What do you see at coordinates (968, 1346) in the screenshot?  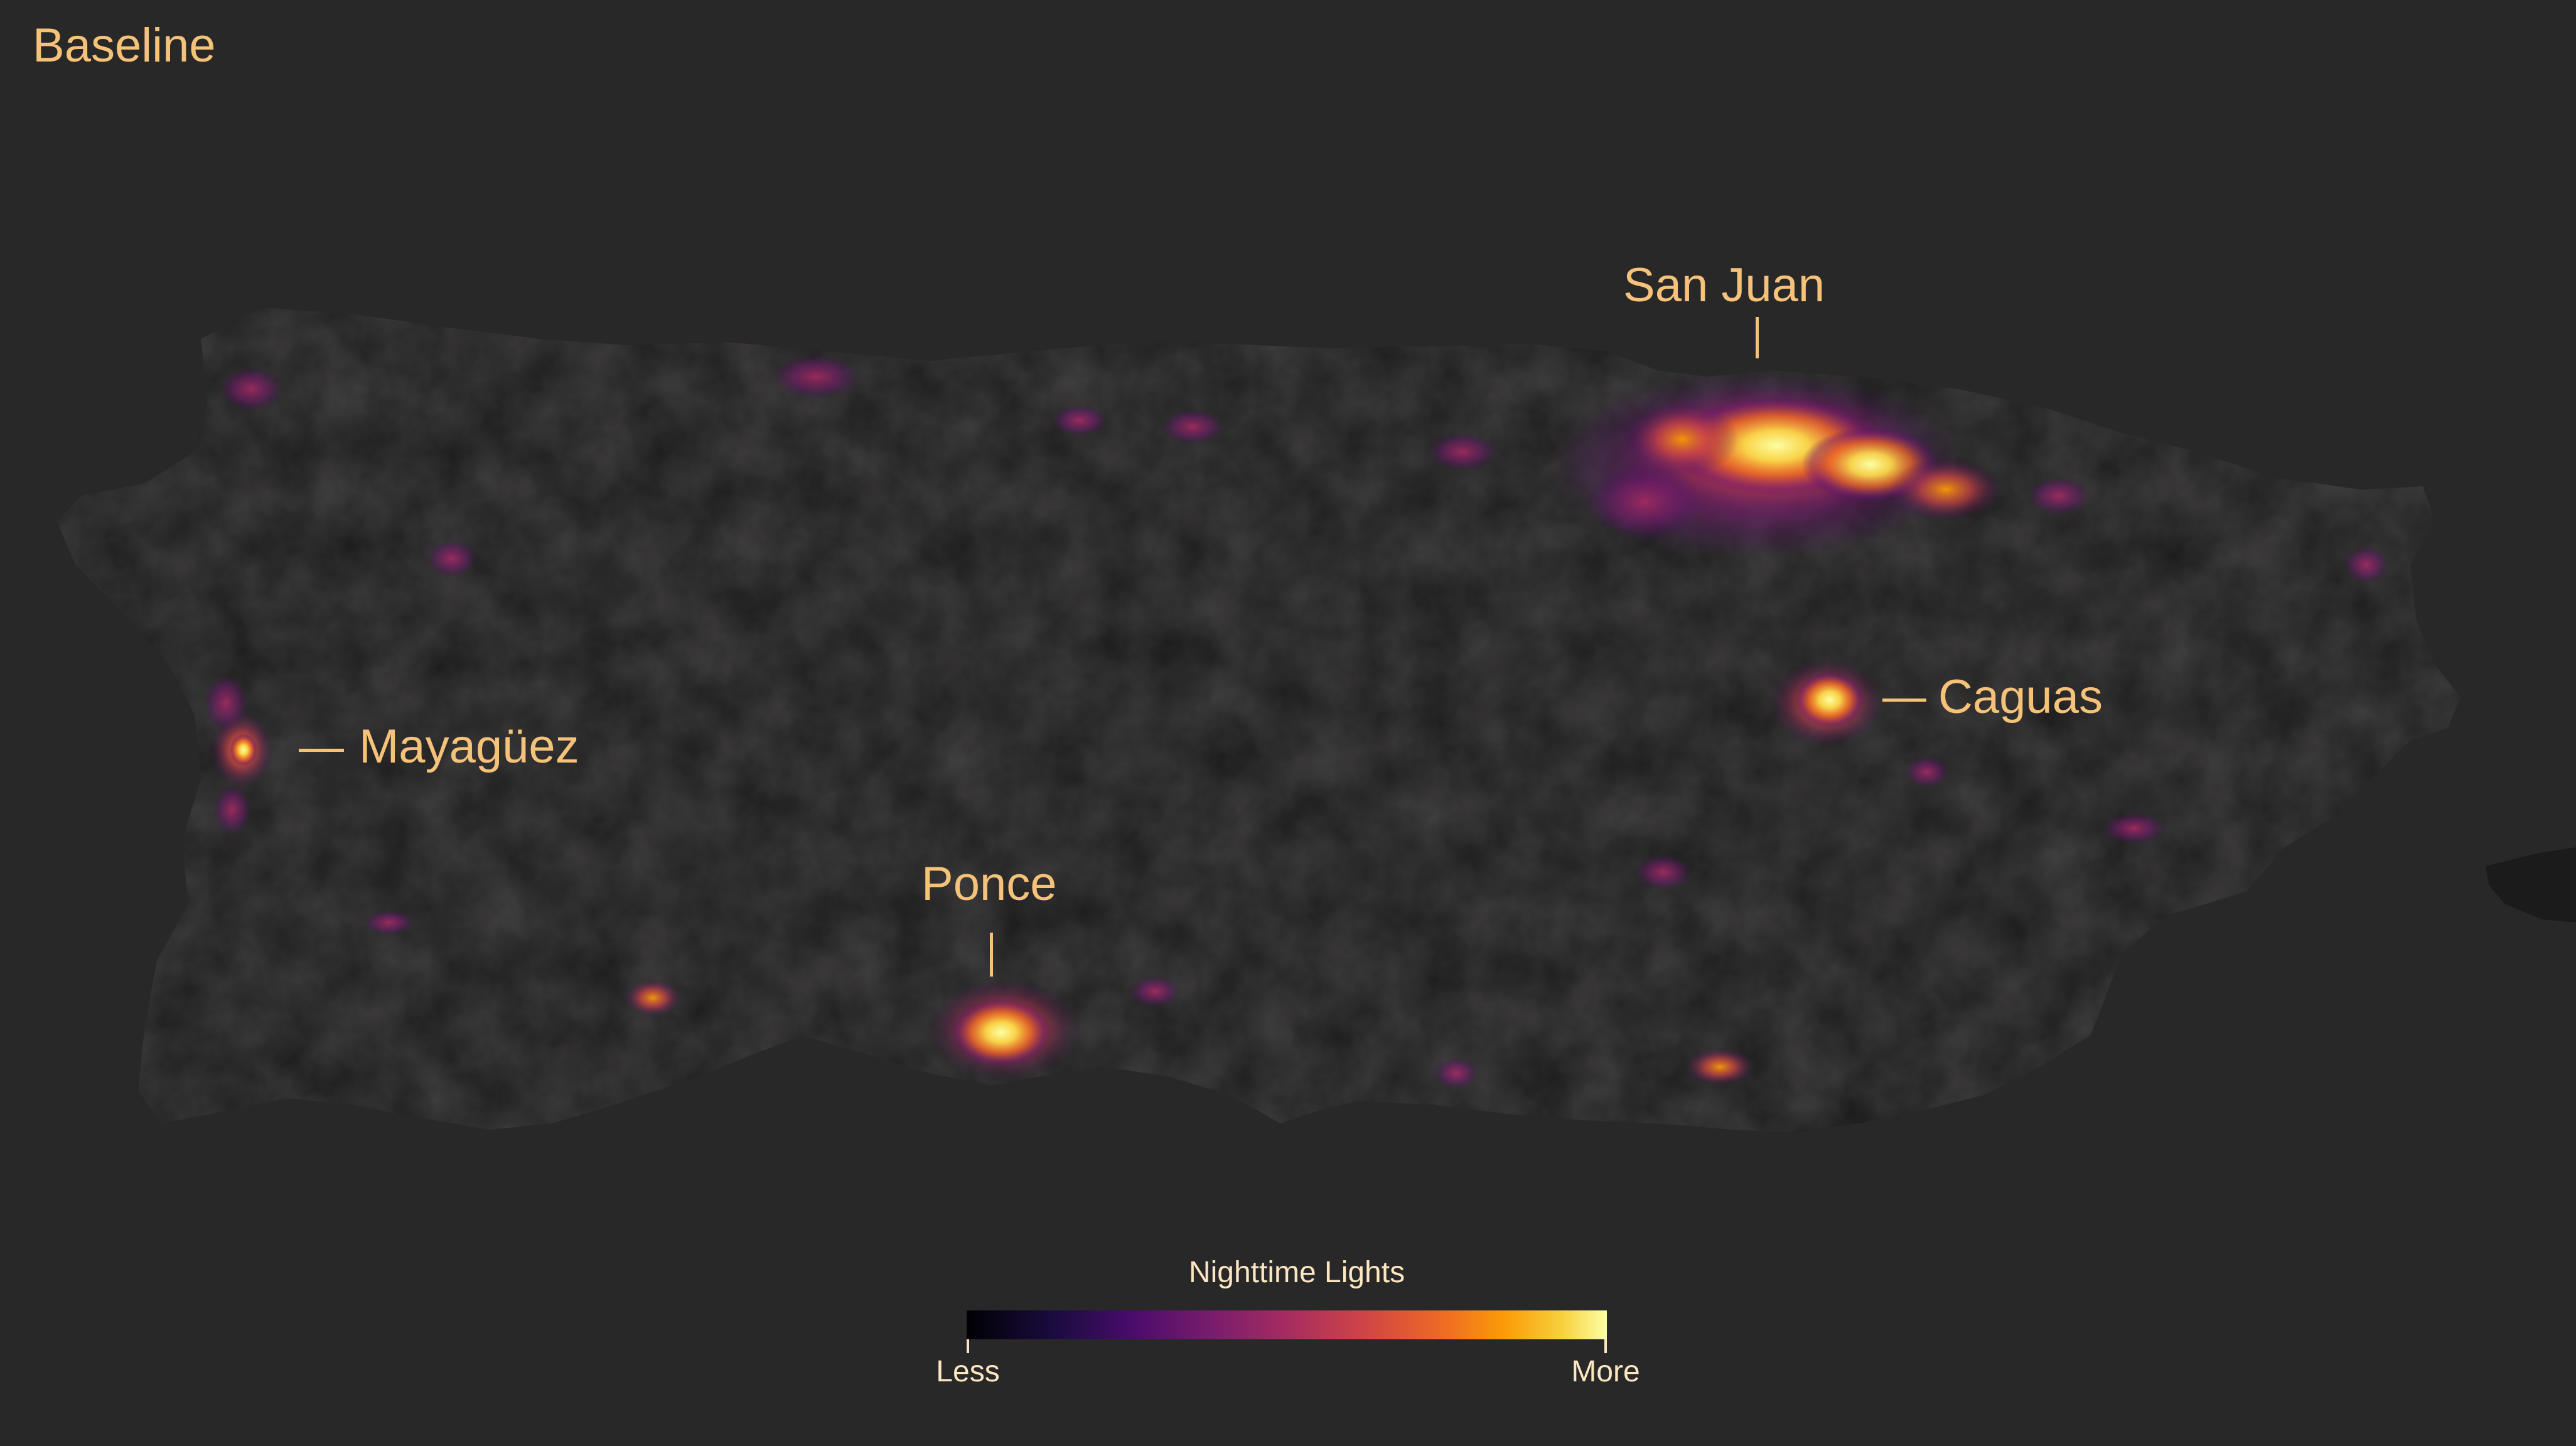 I see `legend-tick-less` at bounding box center [968, 1346].